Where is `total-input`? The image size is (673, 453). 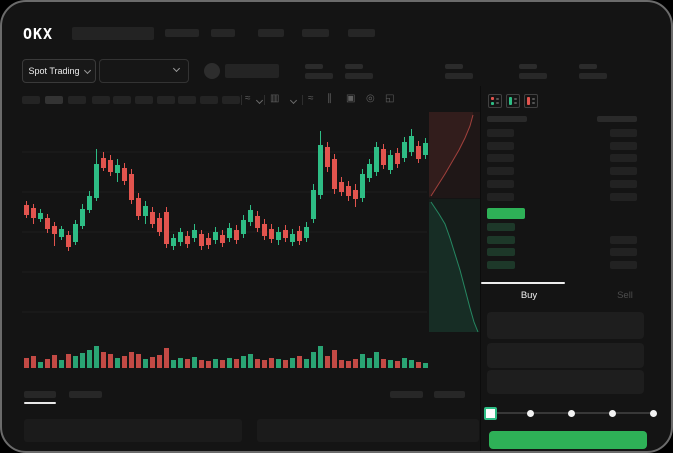 total-input is located at coordinates (565, 382).